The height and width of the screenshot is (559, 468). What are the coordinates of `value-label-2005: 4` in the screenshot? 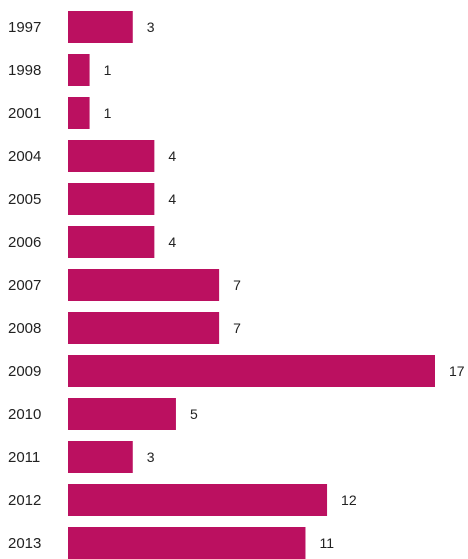 It's located at (172, 199).